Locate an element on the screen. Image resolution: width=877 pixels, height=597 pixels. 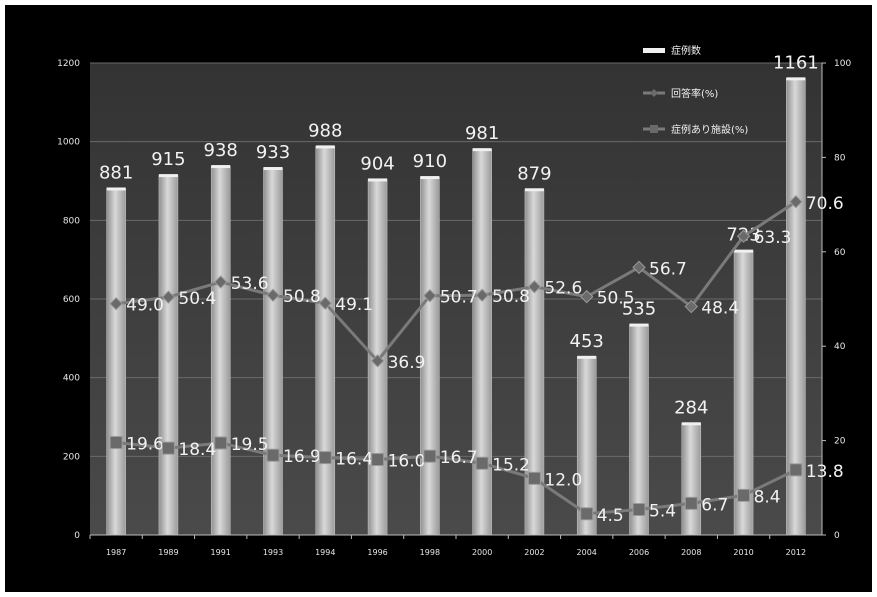
point-data-label: 4.5 is located at coordinates (610, 516).